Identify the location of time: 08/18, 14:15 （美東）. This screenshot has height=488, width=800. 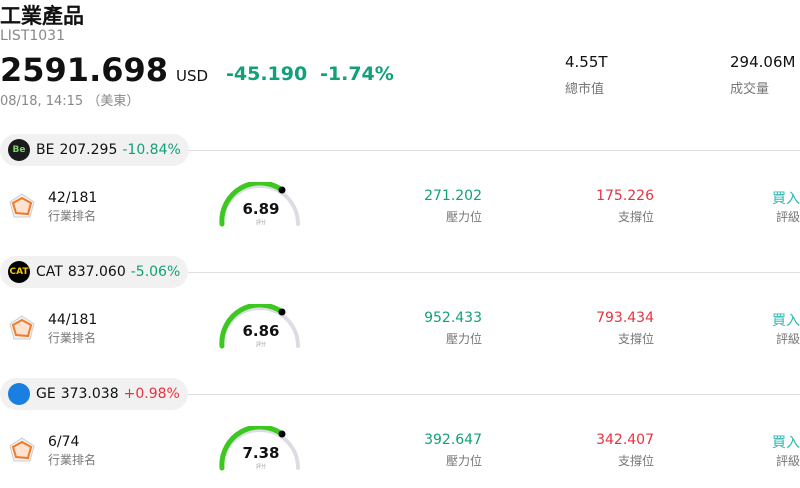
(70, 101).